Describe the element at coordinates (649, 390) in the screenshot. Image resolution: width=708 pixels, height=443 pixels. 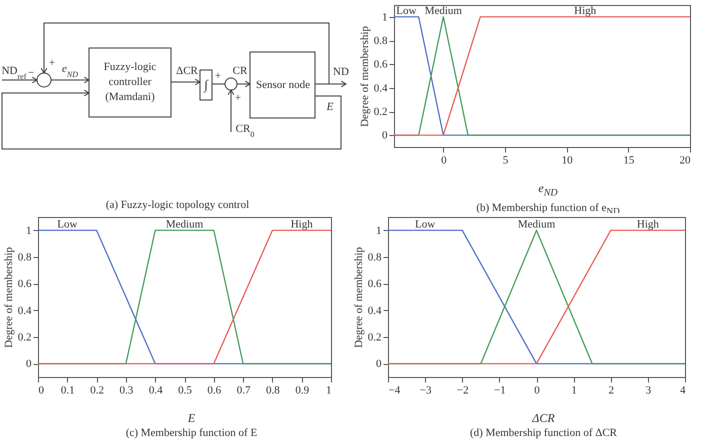
I see `x-tick-label: 3` at that location.